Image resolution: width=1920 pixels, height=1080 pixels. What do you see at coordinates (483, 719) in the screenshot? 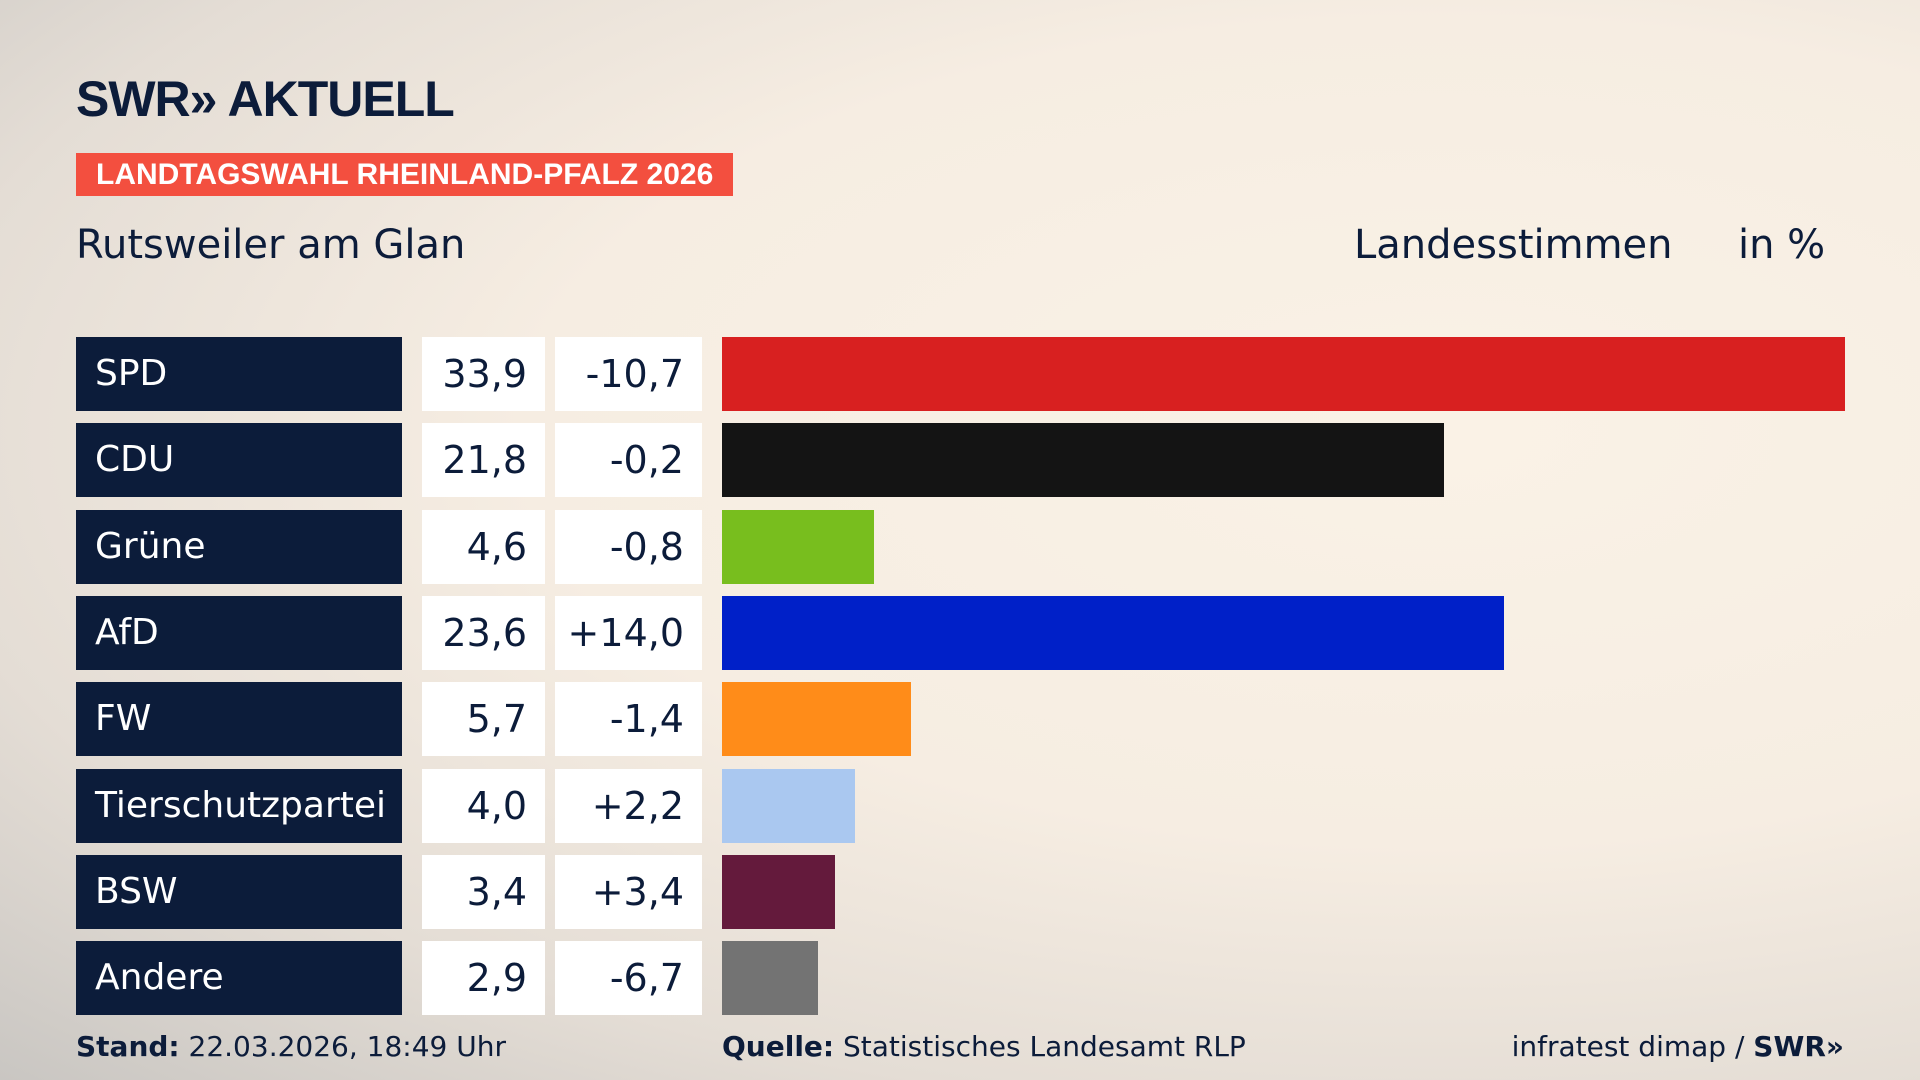
I see `value-label: 5,7` at bounding box center [483, 719].